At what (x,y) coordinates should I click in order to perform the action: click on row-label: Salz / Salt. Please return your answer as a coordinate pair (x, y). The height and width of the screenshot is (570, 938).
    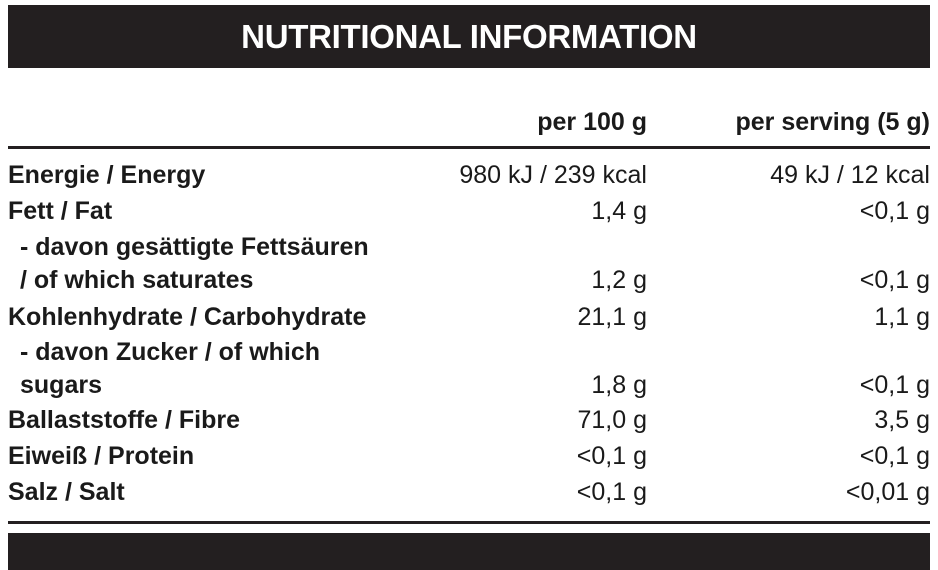
    Looking at the image, I should click on (66, 492).